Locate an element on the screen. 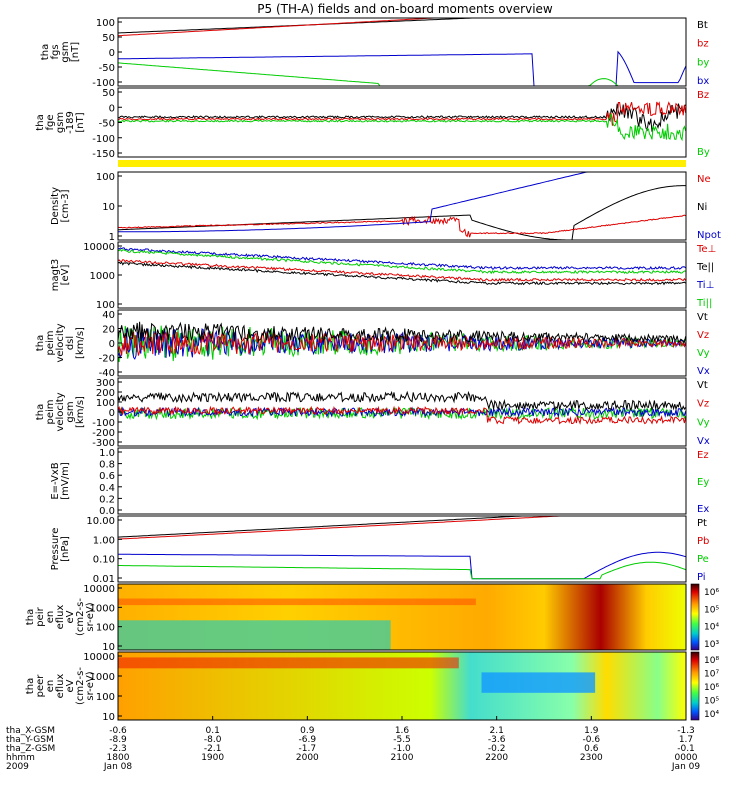  ylabel-line: [eV] is located at coordinates (65, 275).